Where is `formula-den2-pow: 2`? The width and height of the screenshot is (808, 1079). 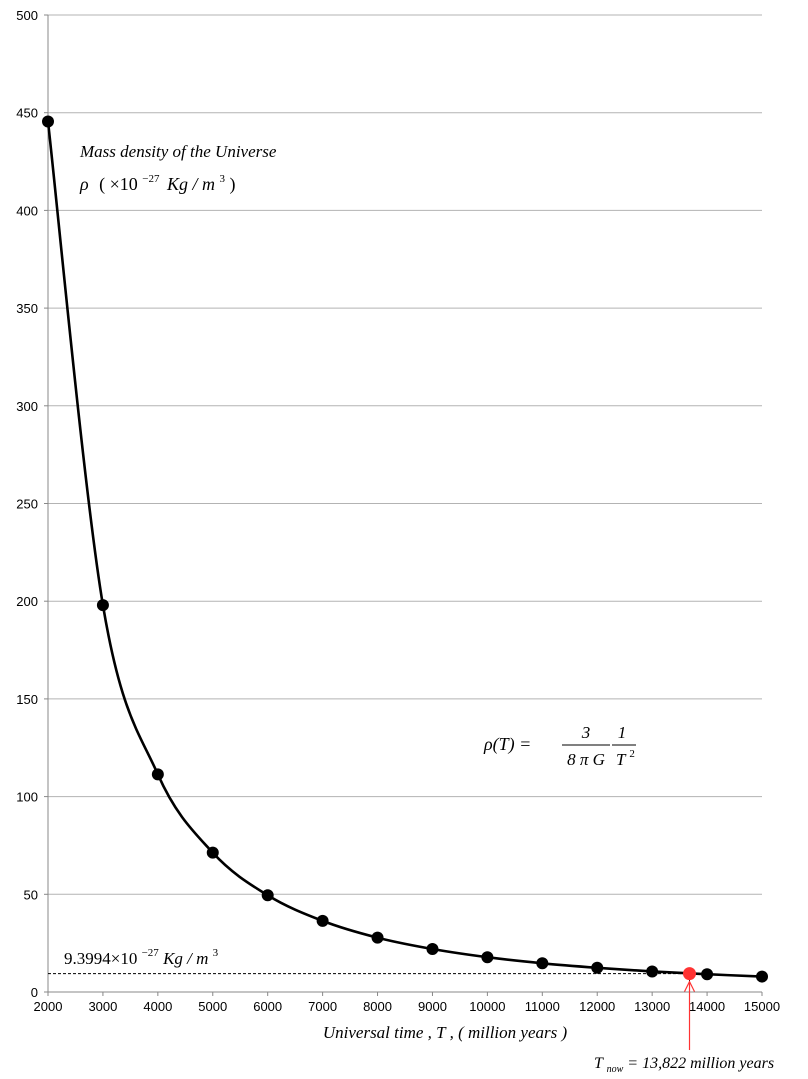 formula-den2-pow: 2 is located at coordinates (632, 754).